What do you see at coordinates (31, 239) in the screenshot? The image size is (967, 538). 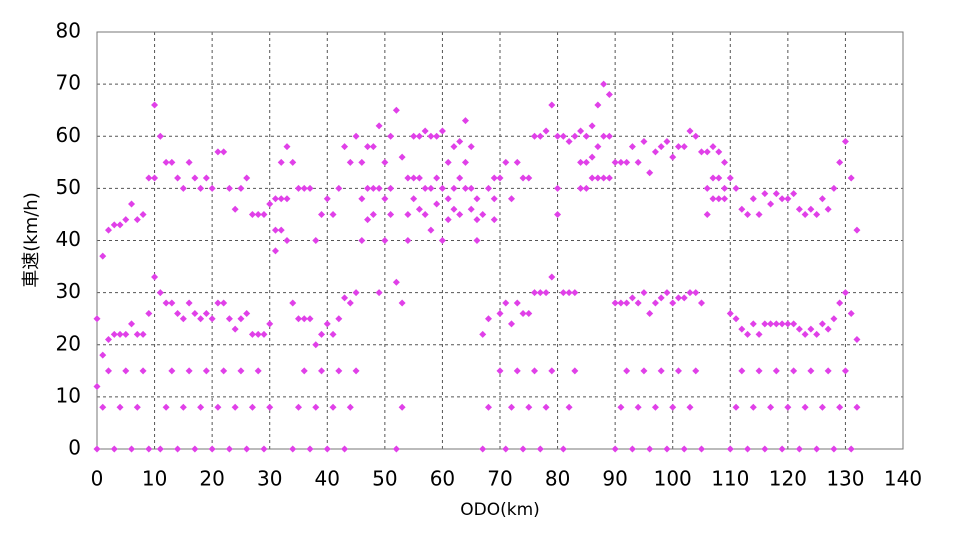 I see `y-axis-label: 車速(km/h)` at bounding box center [31, 239].